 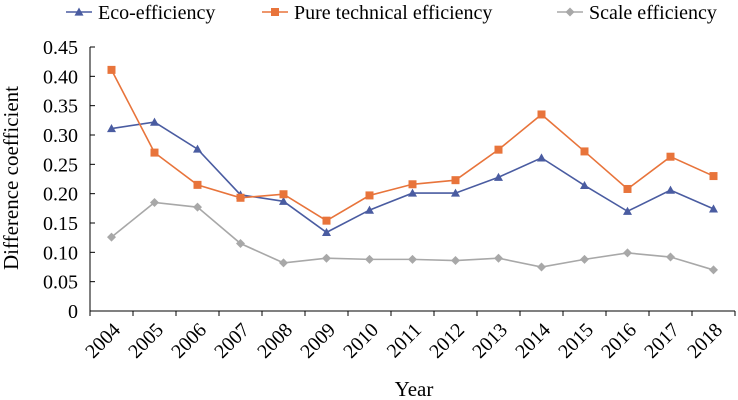 What do you see at coordinates (60, 224) in the screenshot?
I see `y-tick-label: 0.15` at bounding box center [60, 224].